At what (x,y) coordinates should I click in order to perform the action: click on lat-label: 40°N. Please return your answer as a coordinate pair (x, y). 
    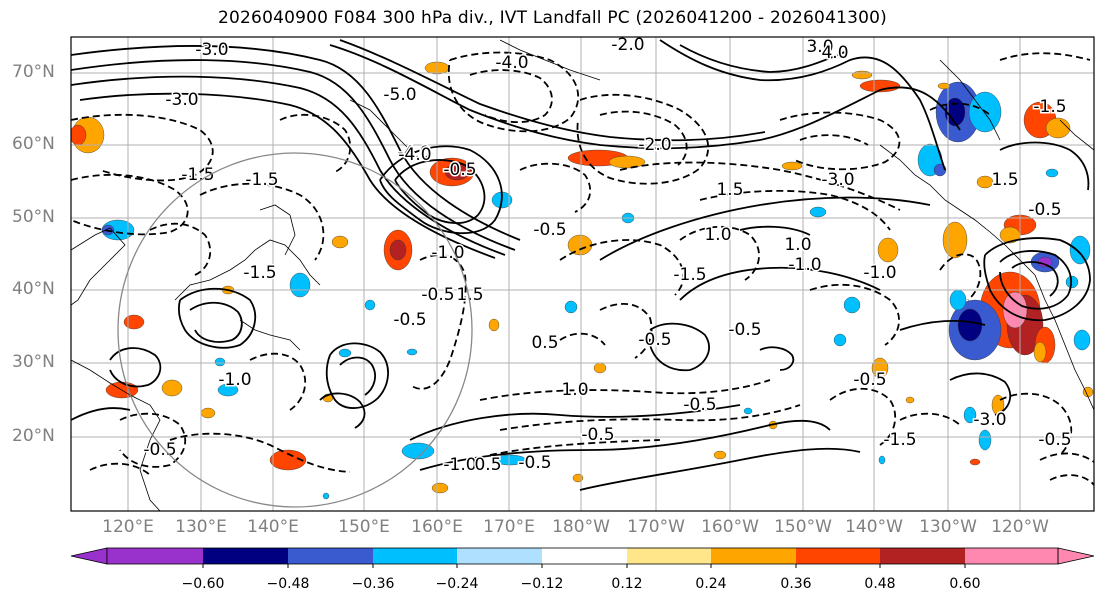
    Looking at the image, I should click on (33, 289).